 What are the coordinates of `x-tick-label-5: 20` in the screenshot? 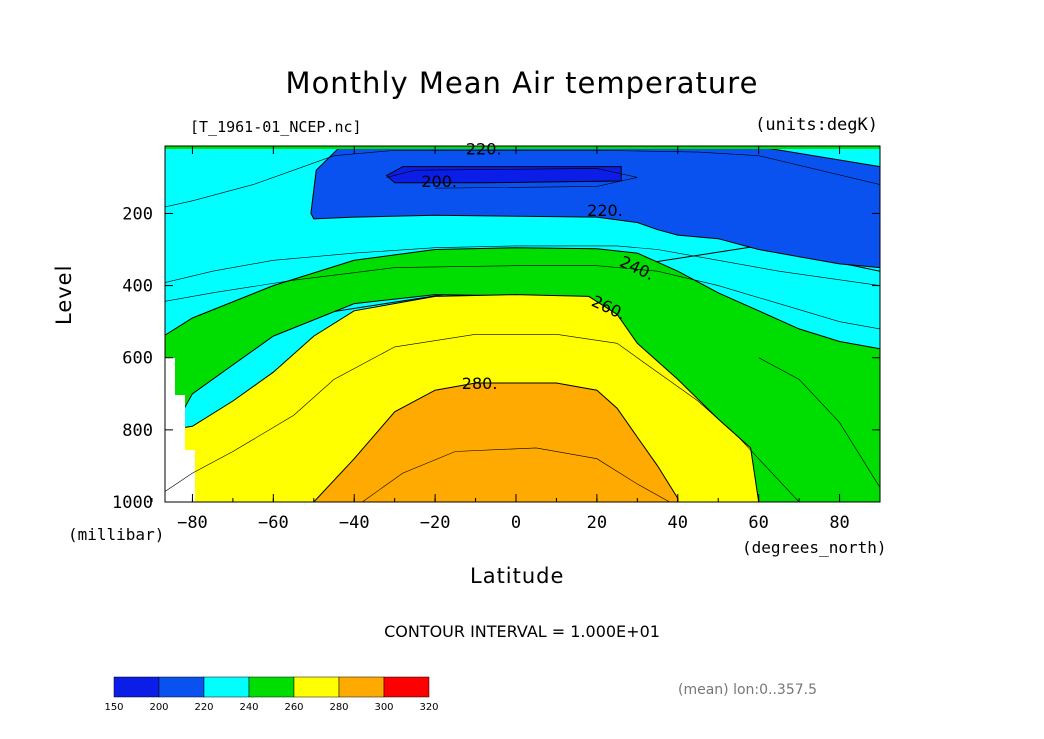 It's located at (597, 523).